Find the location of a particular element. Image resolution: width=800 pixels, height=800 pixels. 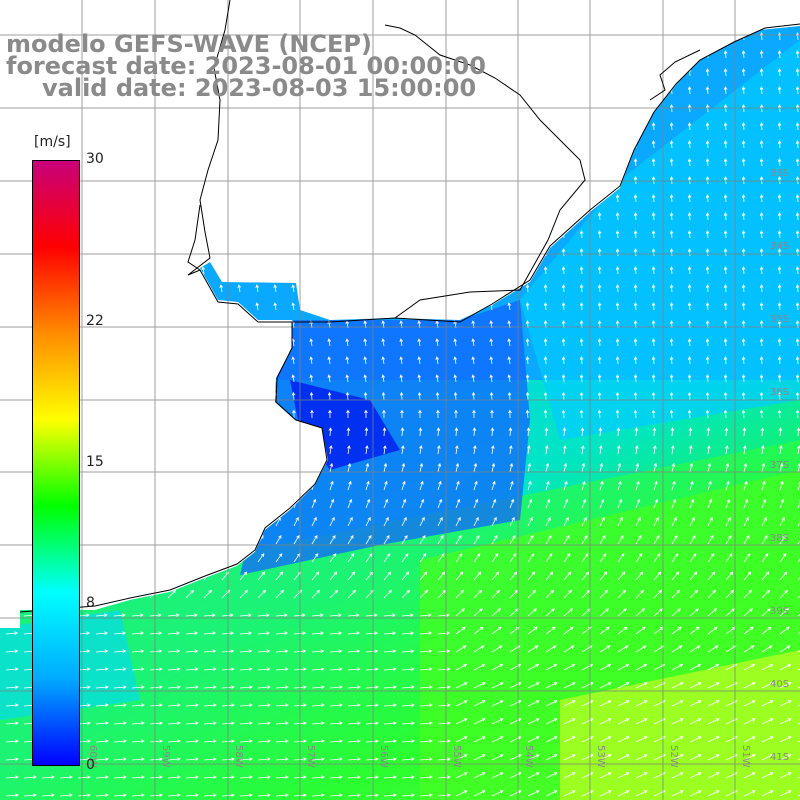

longitude-label: 59W is located at coordinates (165, 756).